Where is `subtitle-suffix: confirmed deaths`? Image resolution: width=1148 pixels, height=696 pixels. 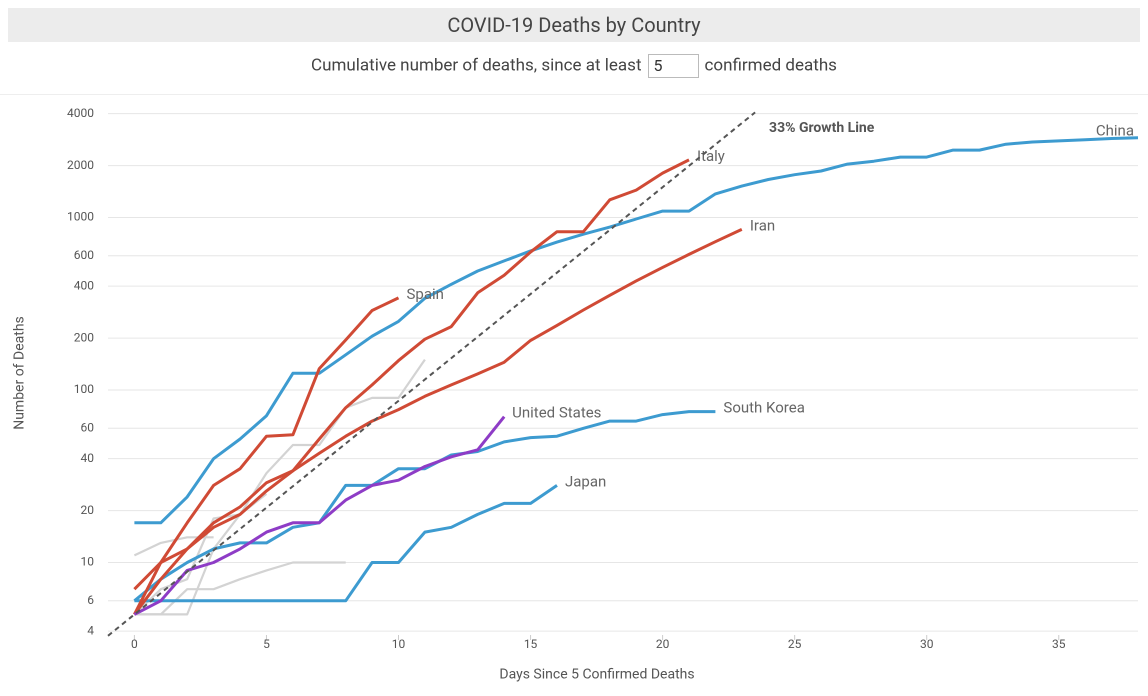
subtitle-suffix: confirmed deaths is located at coordinates (770, 65).